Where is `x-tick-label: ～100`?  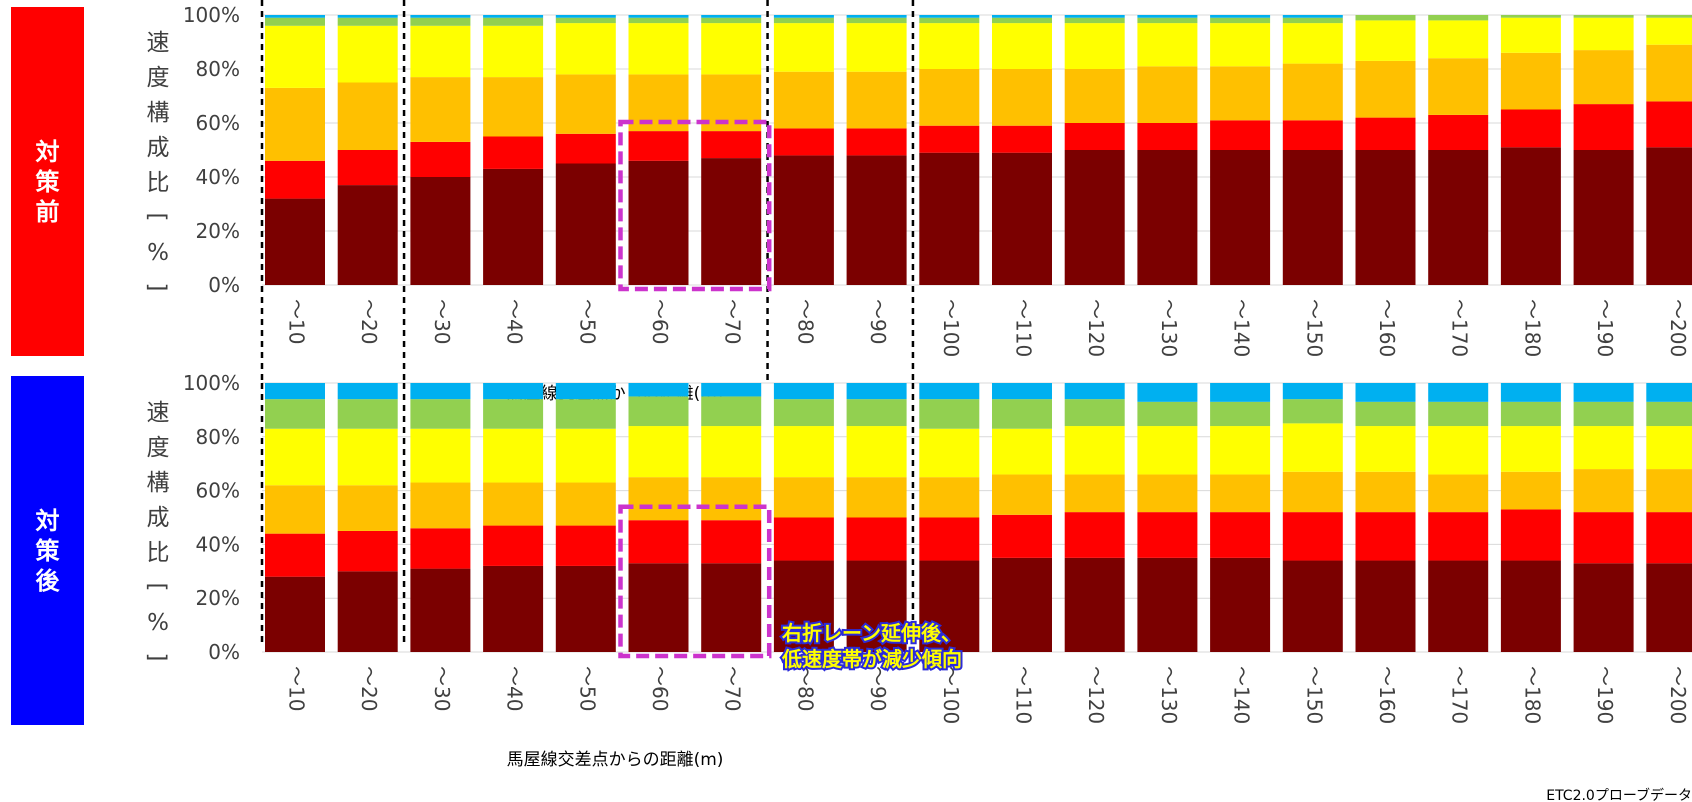
x-tick-label: ～100 is located at coordinates (951, 695).